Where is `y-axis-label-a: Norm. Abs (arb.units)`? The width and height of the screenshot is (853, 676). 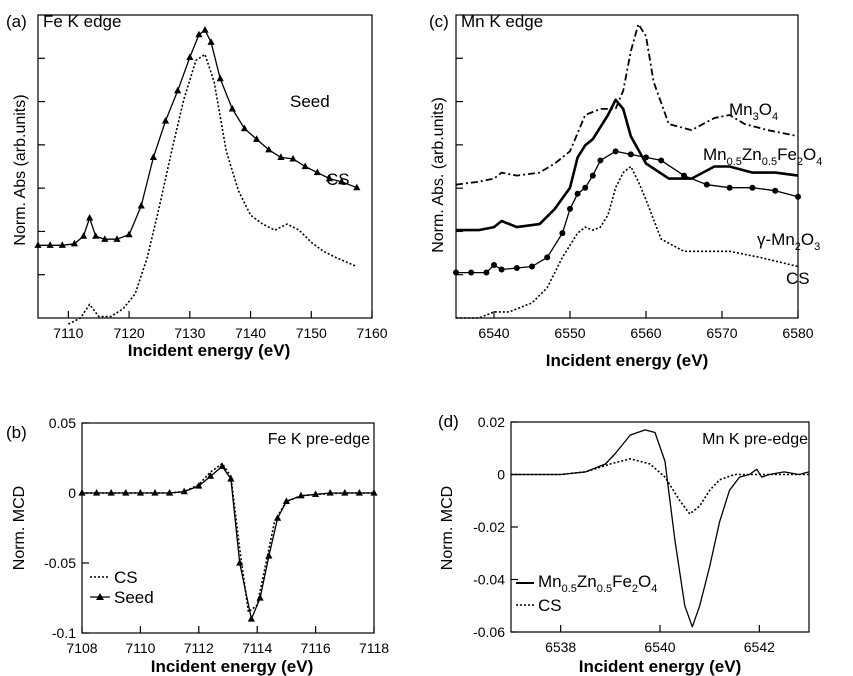 y-axis-label-a: Norm. Abs (arb.units) is located at coordinates (20, 169).